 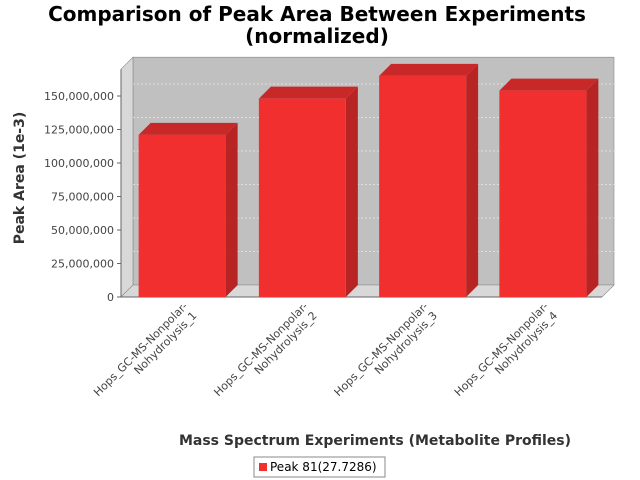 I want to click on x-tick-label-group: Hops_GC-MS-Nonpolar-Nohydrolysis_2, so click(x=265, y=349).